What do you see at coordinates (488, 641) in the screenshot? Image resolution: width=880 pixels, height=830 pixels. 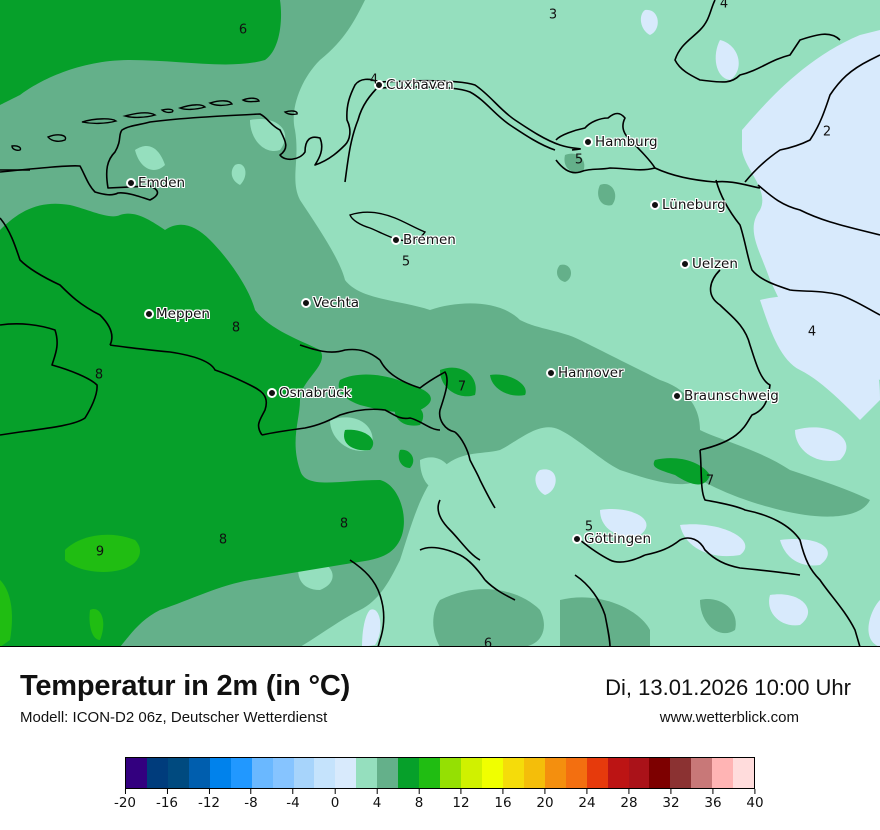 I see `contour-label: 6` at bounding box center [488, 641].